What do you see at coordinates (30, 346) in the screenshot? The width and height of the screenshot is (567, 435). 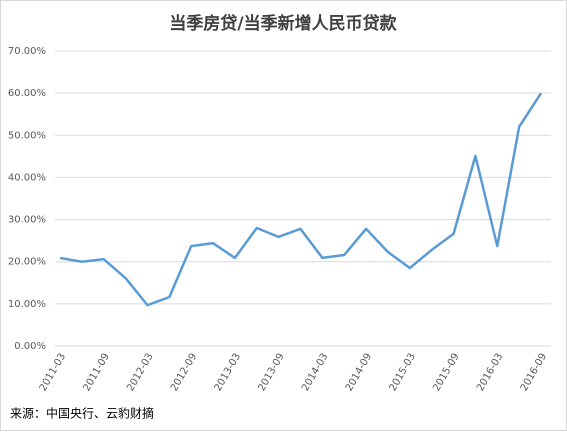 I see `y-tick-label: 0.00%` at bounding box center [30, 346].